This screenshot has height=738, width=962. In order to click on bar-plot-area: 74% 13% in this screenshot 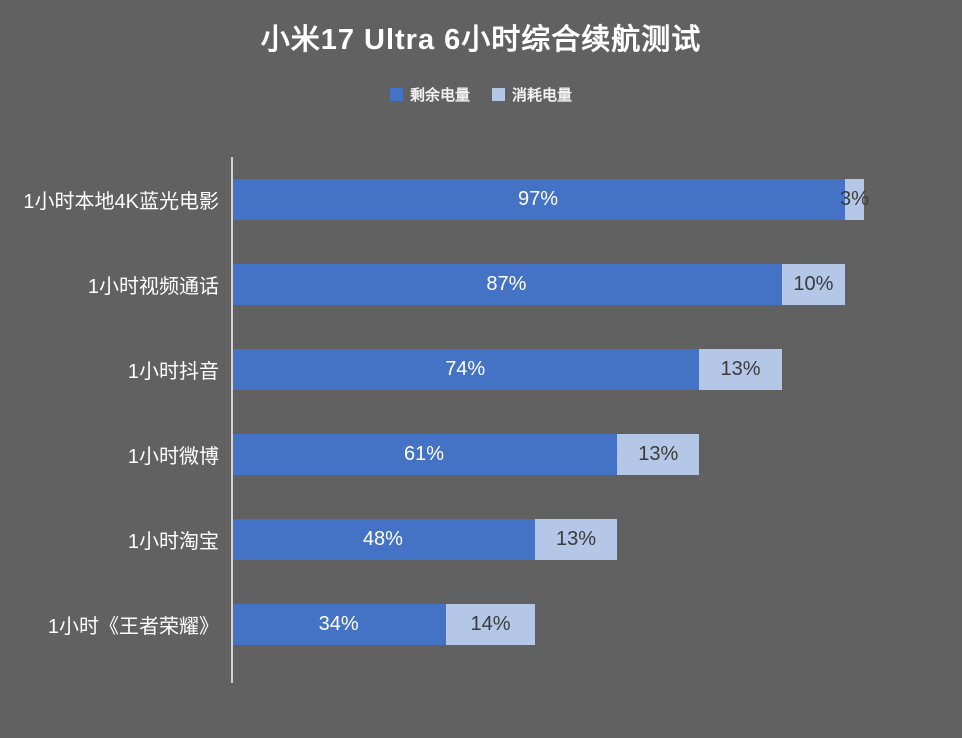, I will do `click(596, 369)`.